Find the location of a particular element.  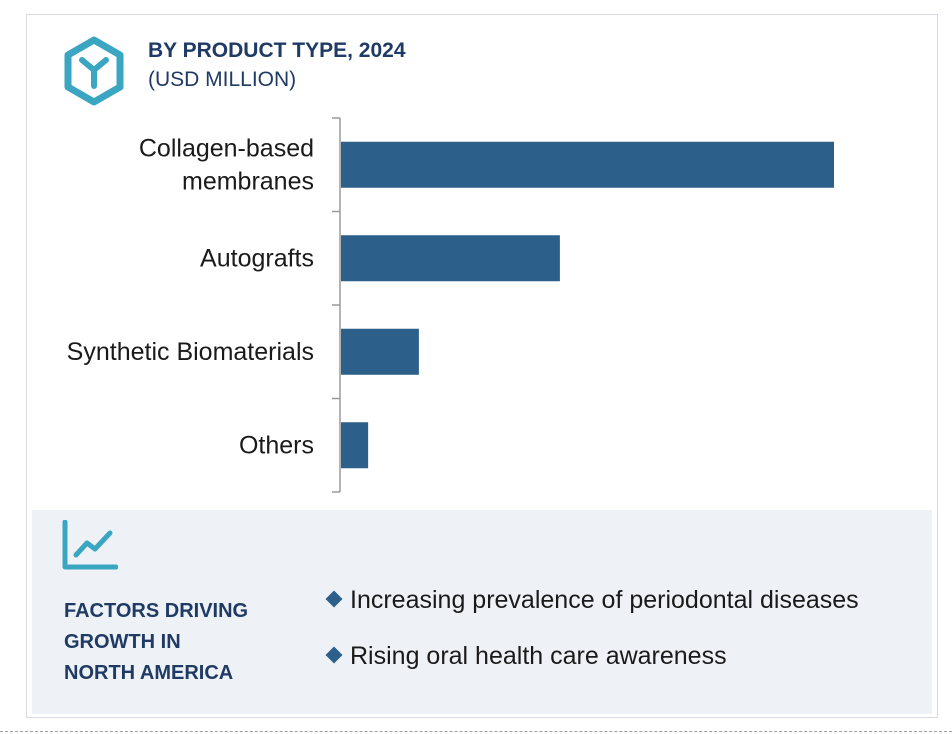

category-label: Autografts is located at coordinates (257, 258).